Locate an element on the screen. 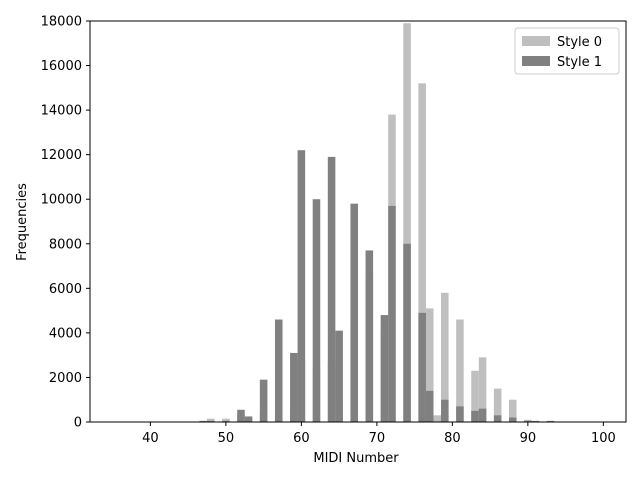 This screenshot has width=640, height=480. y-tick-label-12000: 12000 is located at coordinates (61, 155).